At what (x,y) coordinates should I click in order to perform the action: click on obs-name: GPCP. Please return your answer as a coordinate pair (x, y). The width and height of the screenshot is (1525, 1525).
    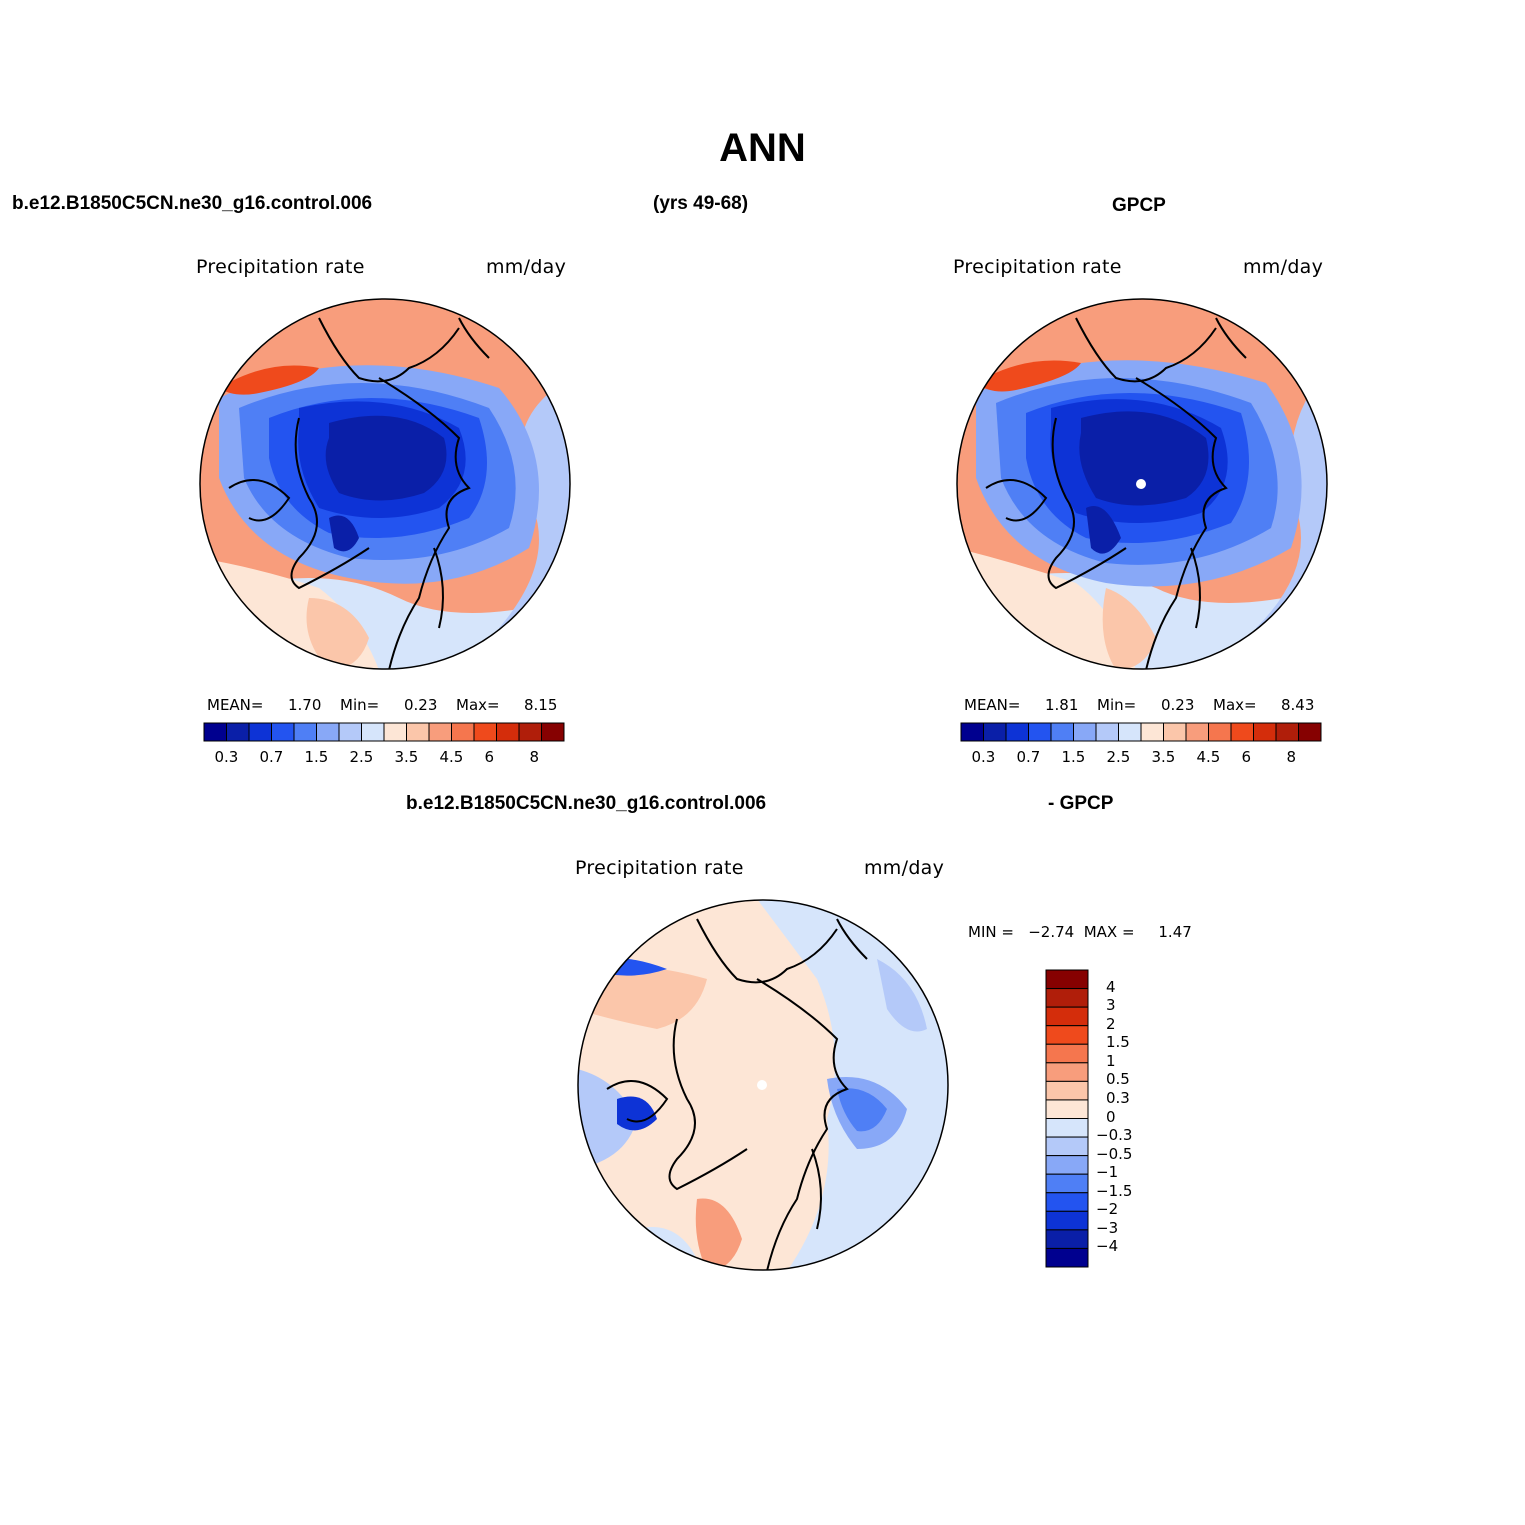
    Looking at the image, I should click on (1139, 205).